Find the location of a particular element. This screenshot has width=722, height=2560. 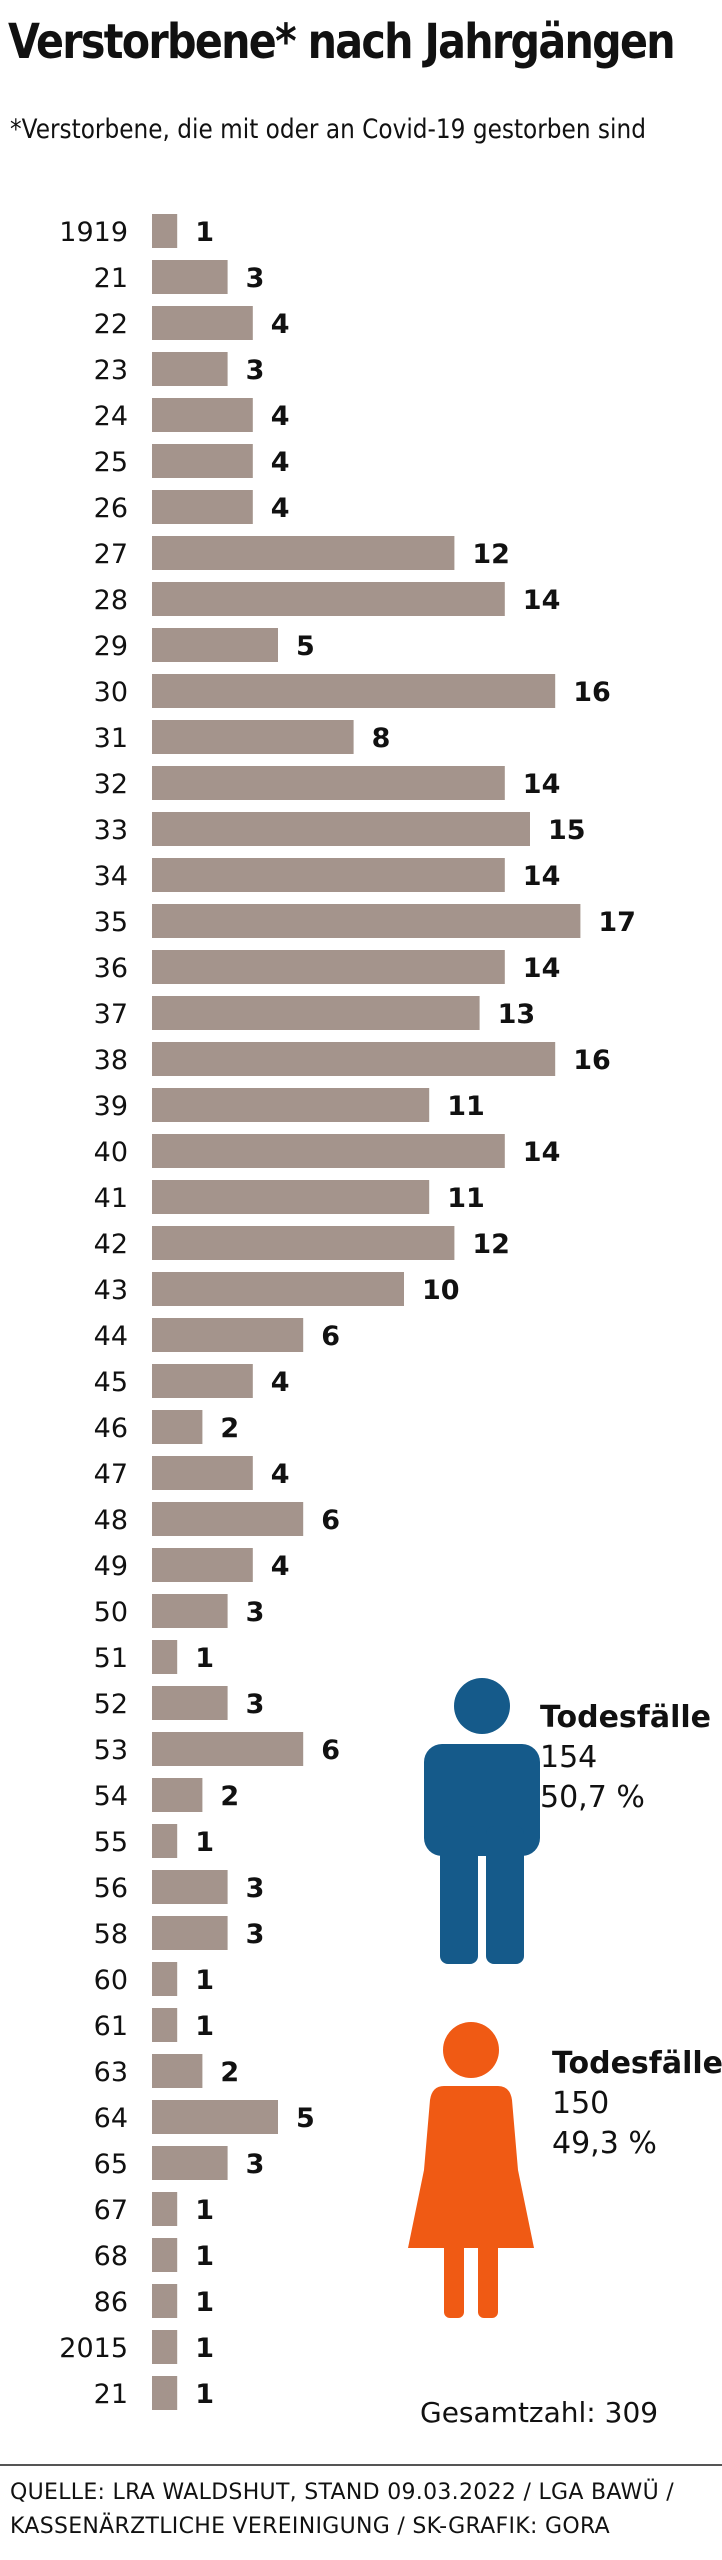

category-label: 64 is located at coordinates (111, 2118).